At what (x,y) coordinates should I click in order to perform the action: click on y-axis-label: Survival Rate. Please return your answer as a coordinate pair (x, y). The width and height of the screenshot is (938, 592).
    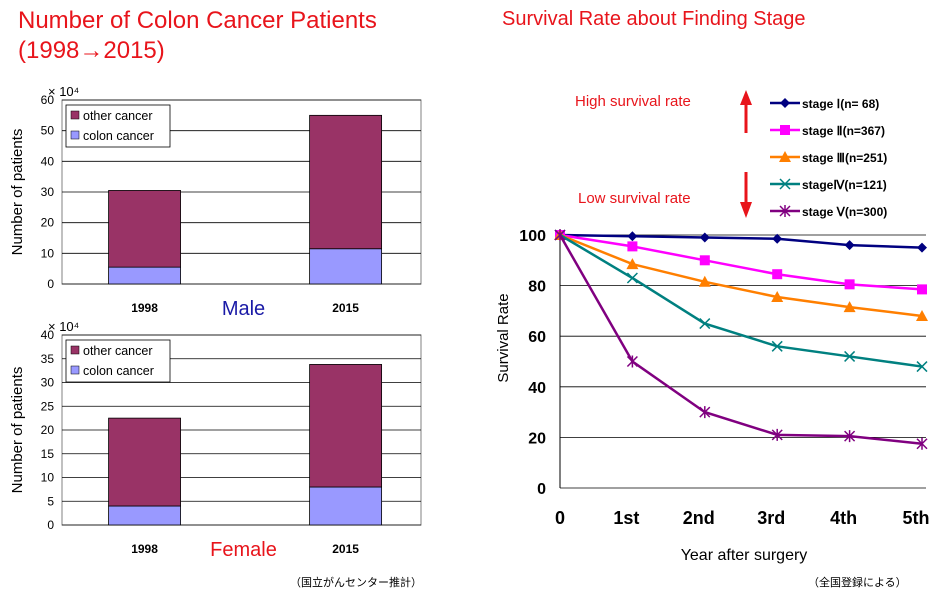
    Looking at the image, I should click on (503, 337).